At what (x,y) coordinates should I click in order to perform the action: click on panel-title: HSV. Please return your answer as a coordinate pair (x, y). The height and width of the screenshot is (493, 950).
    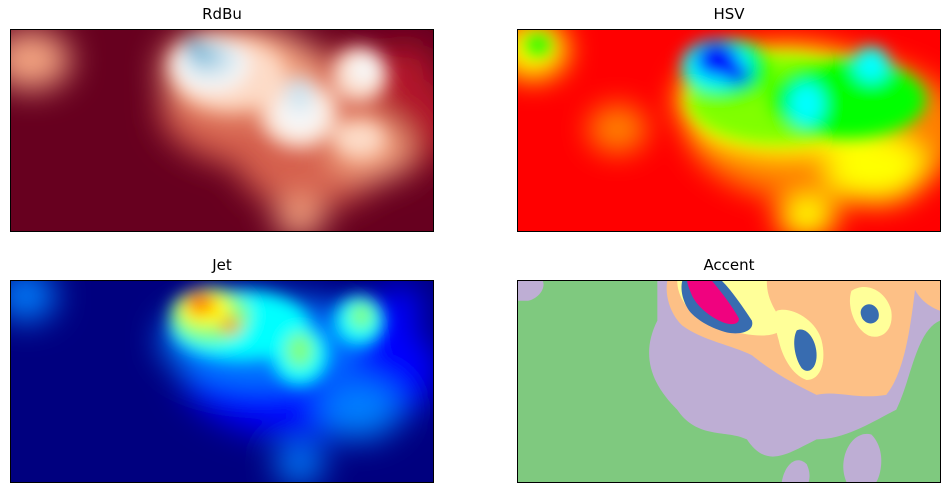
    Looking at the image, I should click on (729, 14).